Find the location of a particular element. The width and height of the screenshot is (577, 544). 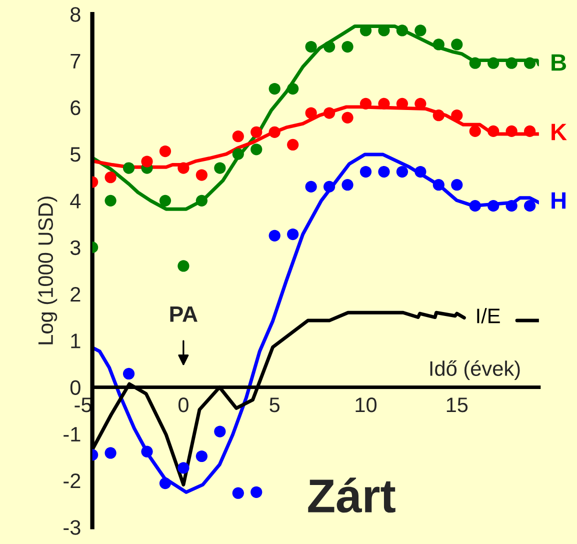

y-tick-label: -1 is located at coordinates (72, 434).